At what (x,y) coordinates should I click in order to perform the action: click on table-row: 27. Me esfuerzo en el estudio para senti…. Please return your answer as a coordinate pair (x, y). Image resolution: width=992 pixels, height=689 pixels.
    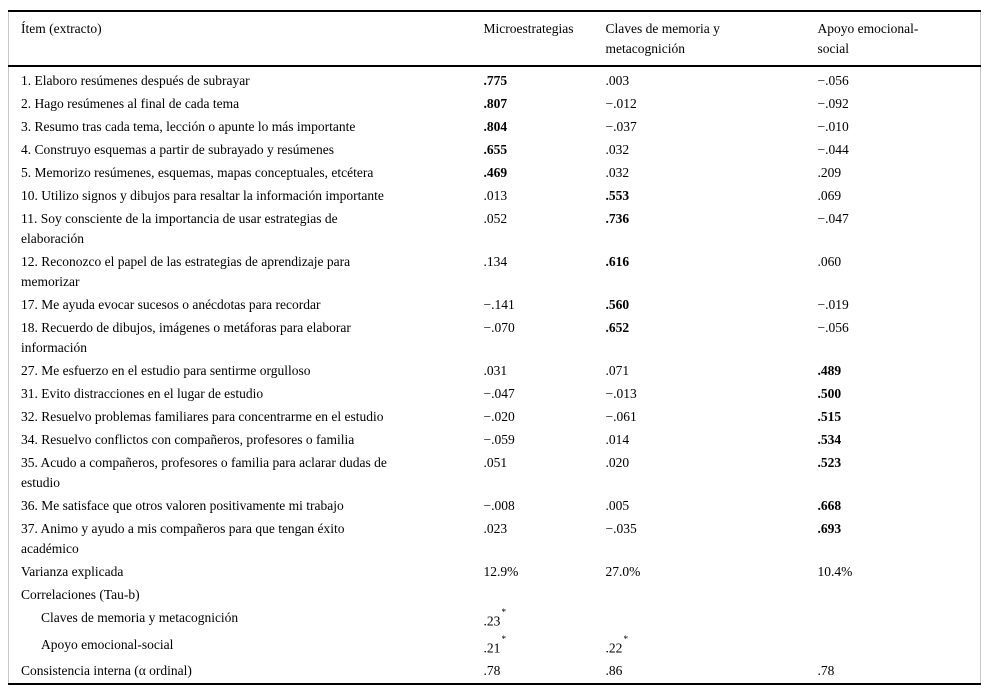
    Looking at the image, I should click on (495, 371).